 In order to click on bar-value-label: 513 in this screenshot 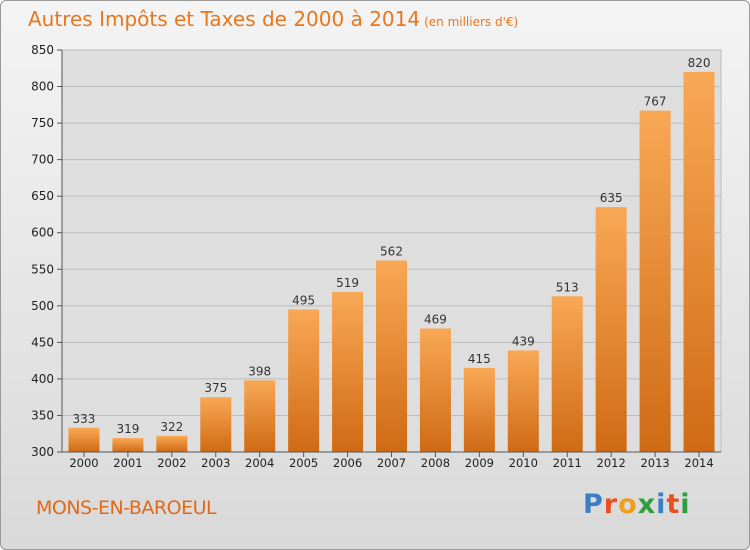, I will do `click(567, 287)`.